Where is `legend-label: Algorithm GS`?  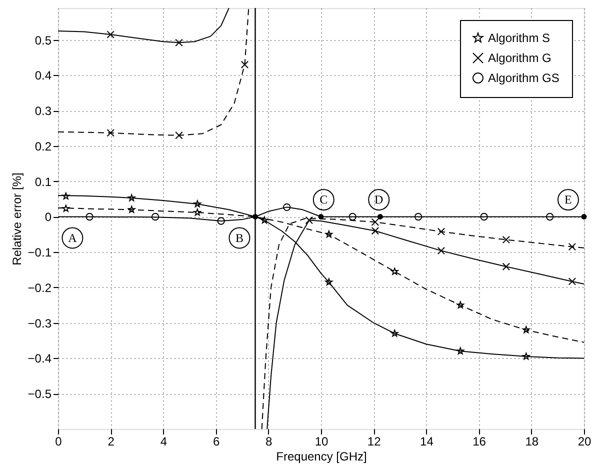
legend-label: Algorithm GS is located at coordinates (524, 78).